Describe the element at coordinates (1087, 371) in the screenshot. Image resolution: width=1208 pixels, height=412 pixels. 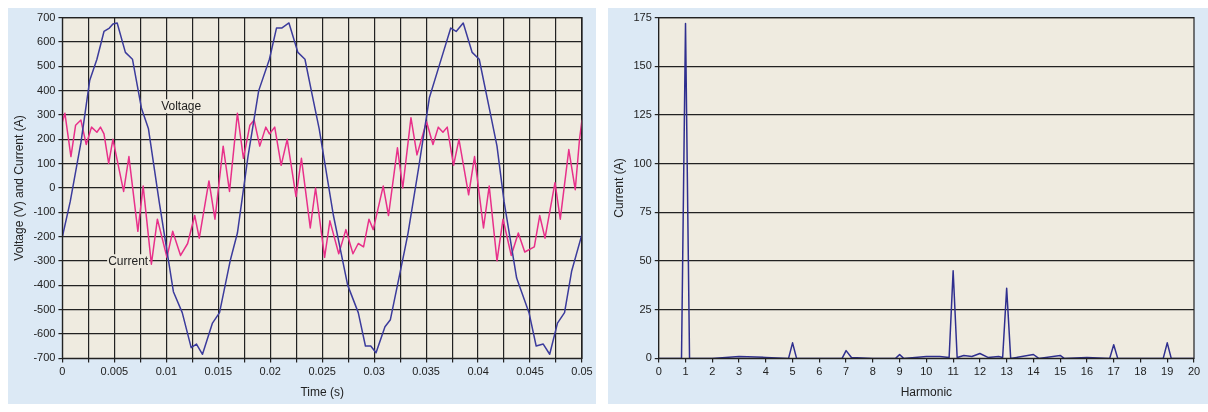
I see `x-tick-label: 16` at that location.